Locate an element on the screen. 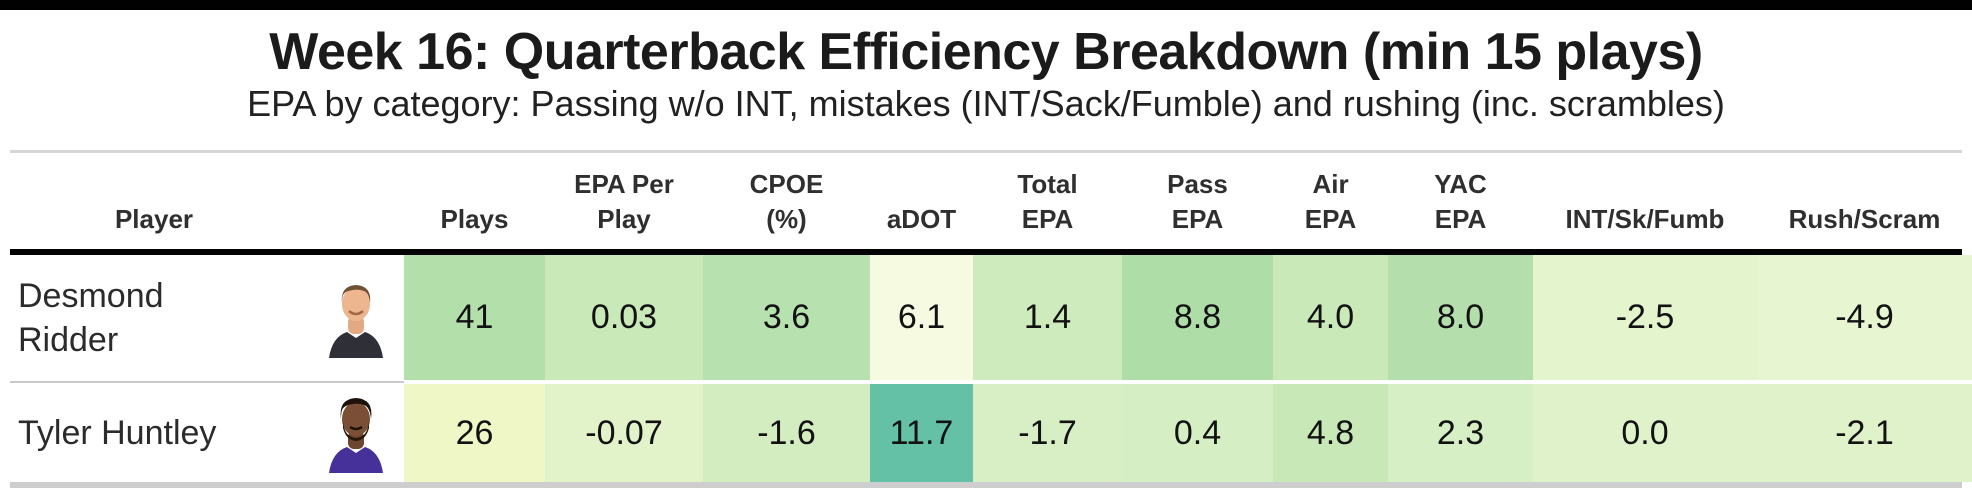 The image size is (1972, 502). header-bottom-rule is located at coordinates (986, 252).